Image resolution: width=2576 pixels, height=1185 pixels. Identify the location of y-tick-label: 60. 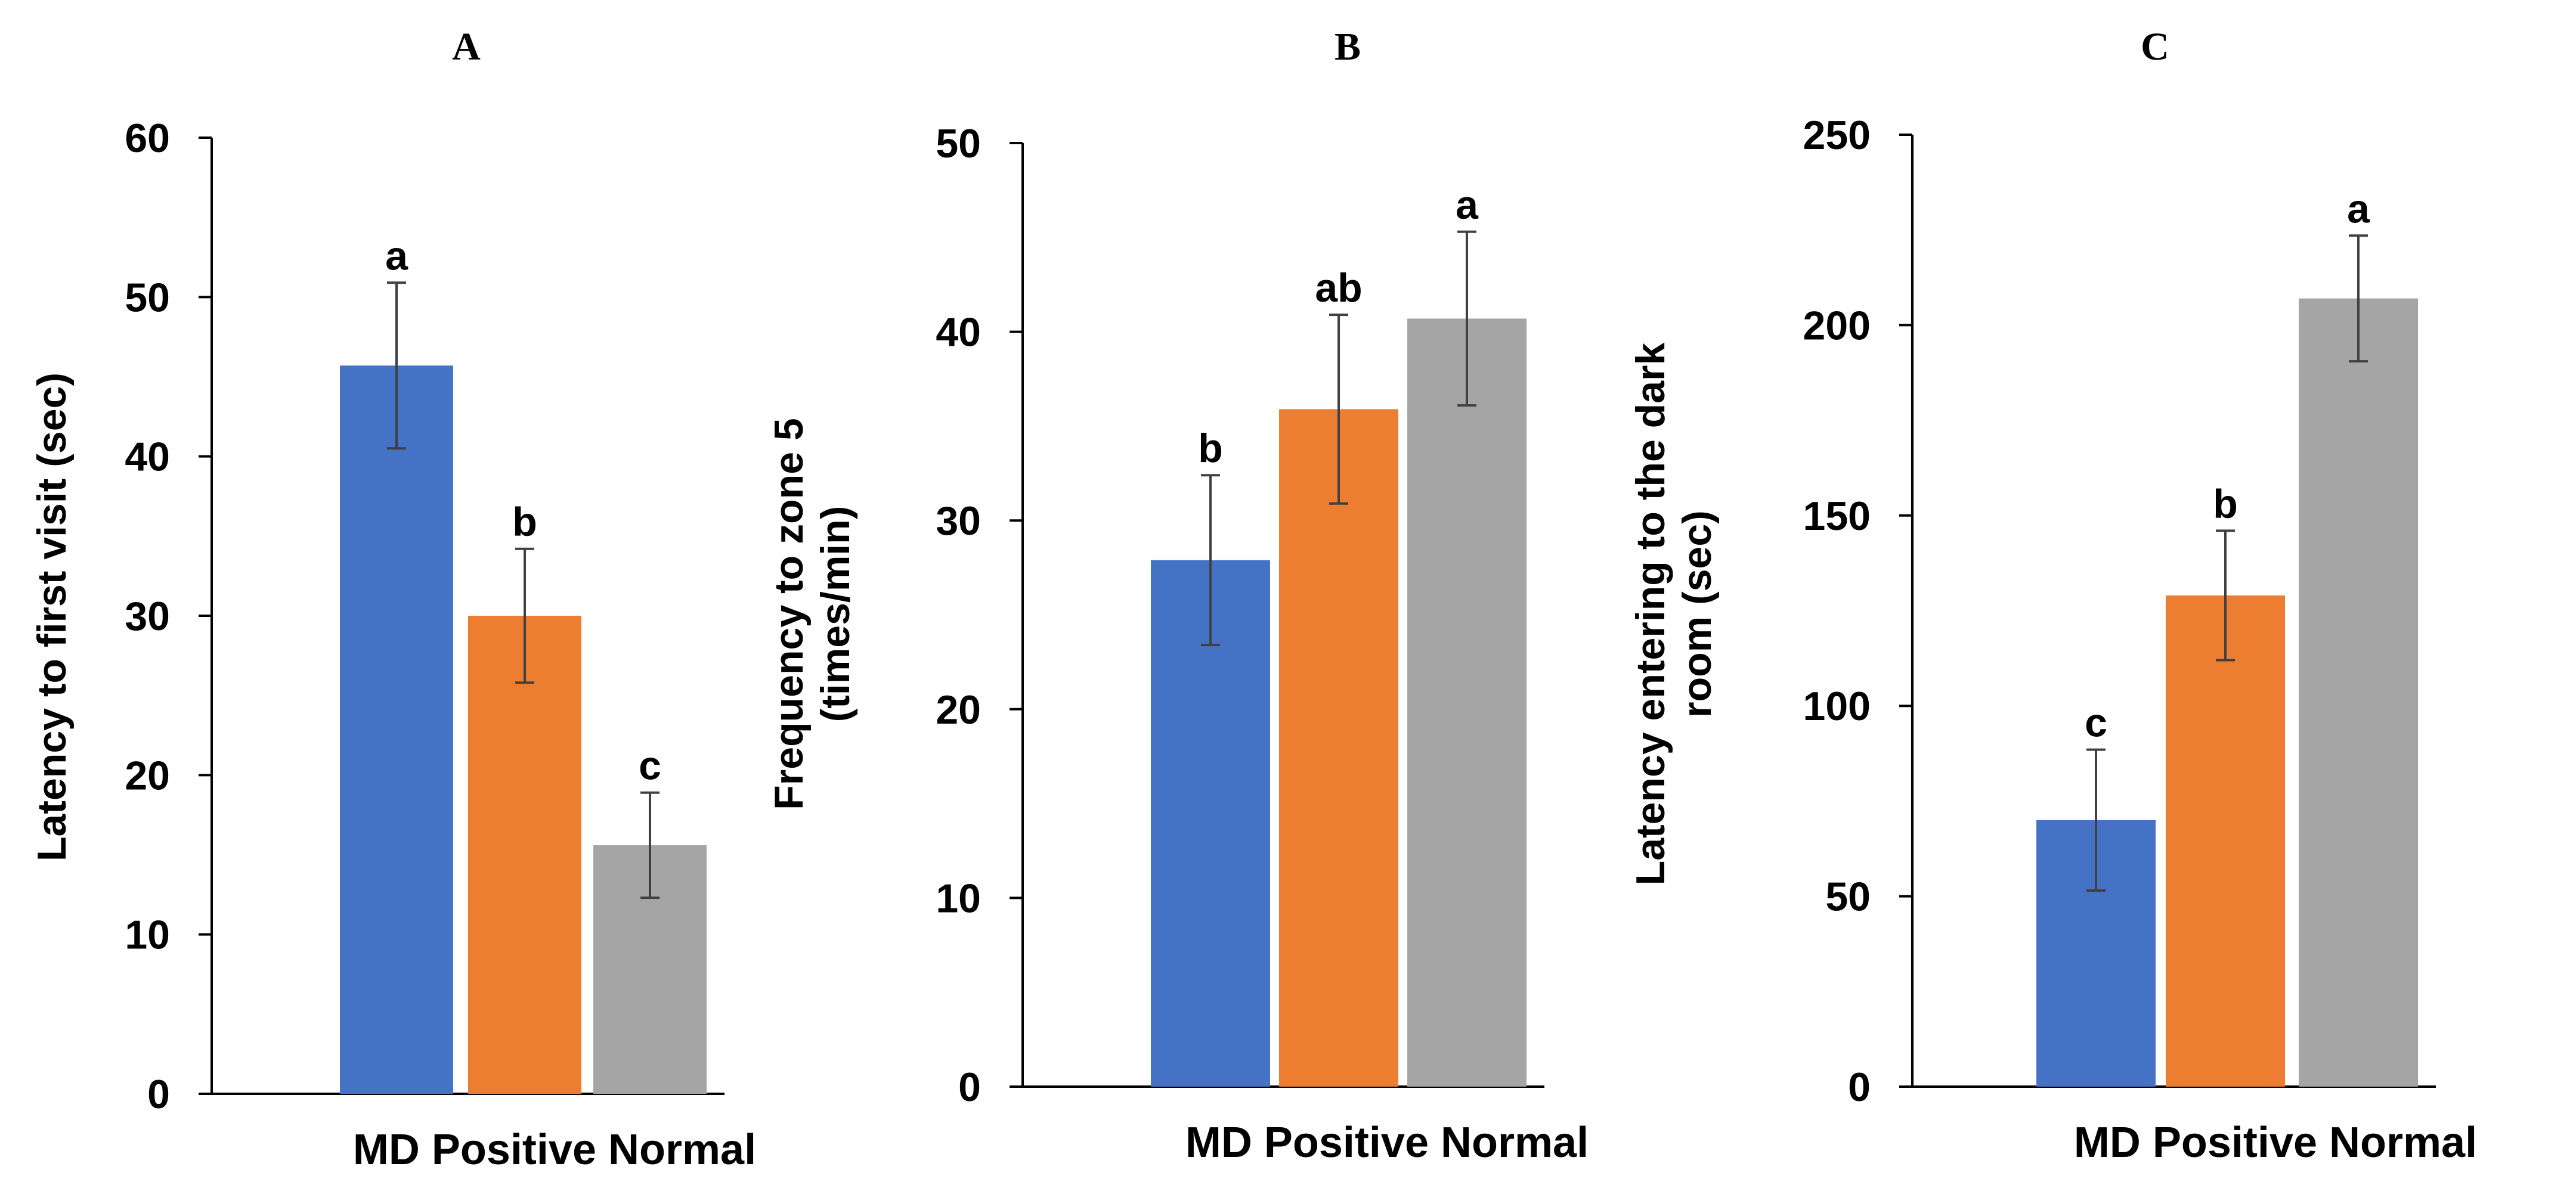
(147, 139).